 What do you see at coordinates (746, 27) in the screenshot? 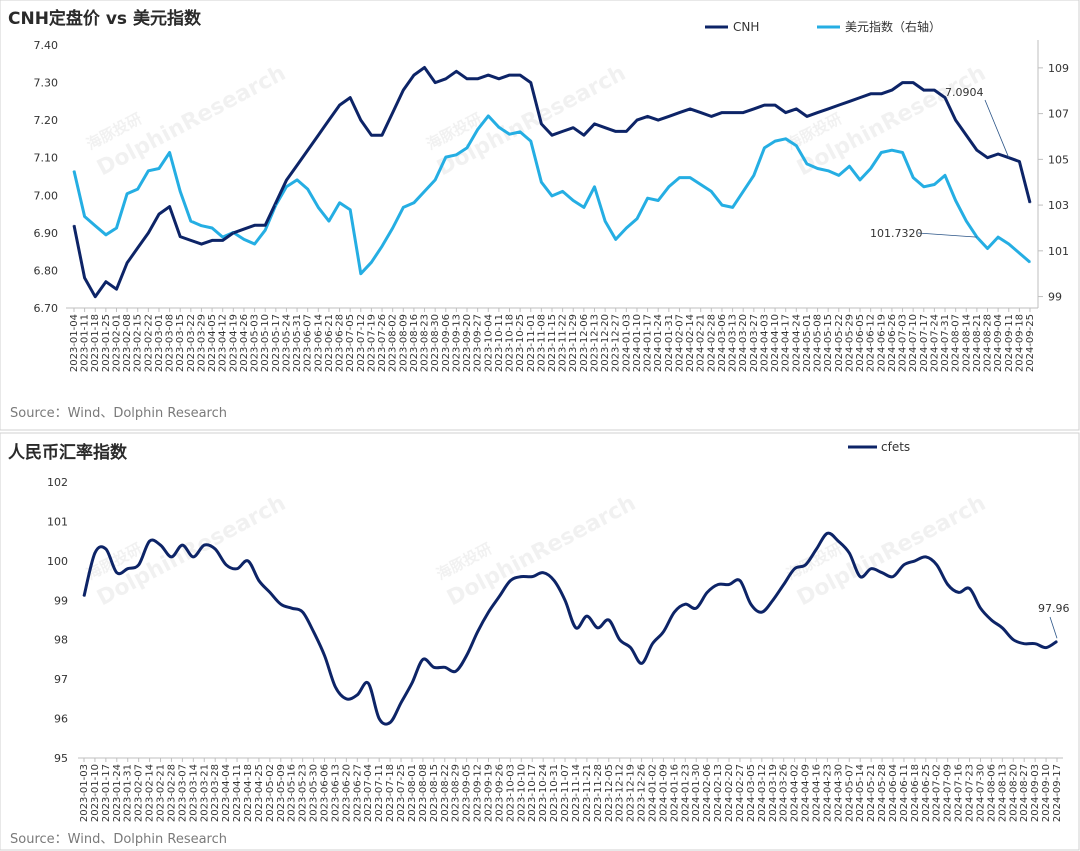
I see `legend-label-cnh: CNH` at bounding box center [746, 27].